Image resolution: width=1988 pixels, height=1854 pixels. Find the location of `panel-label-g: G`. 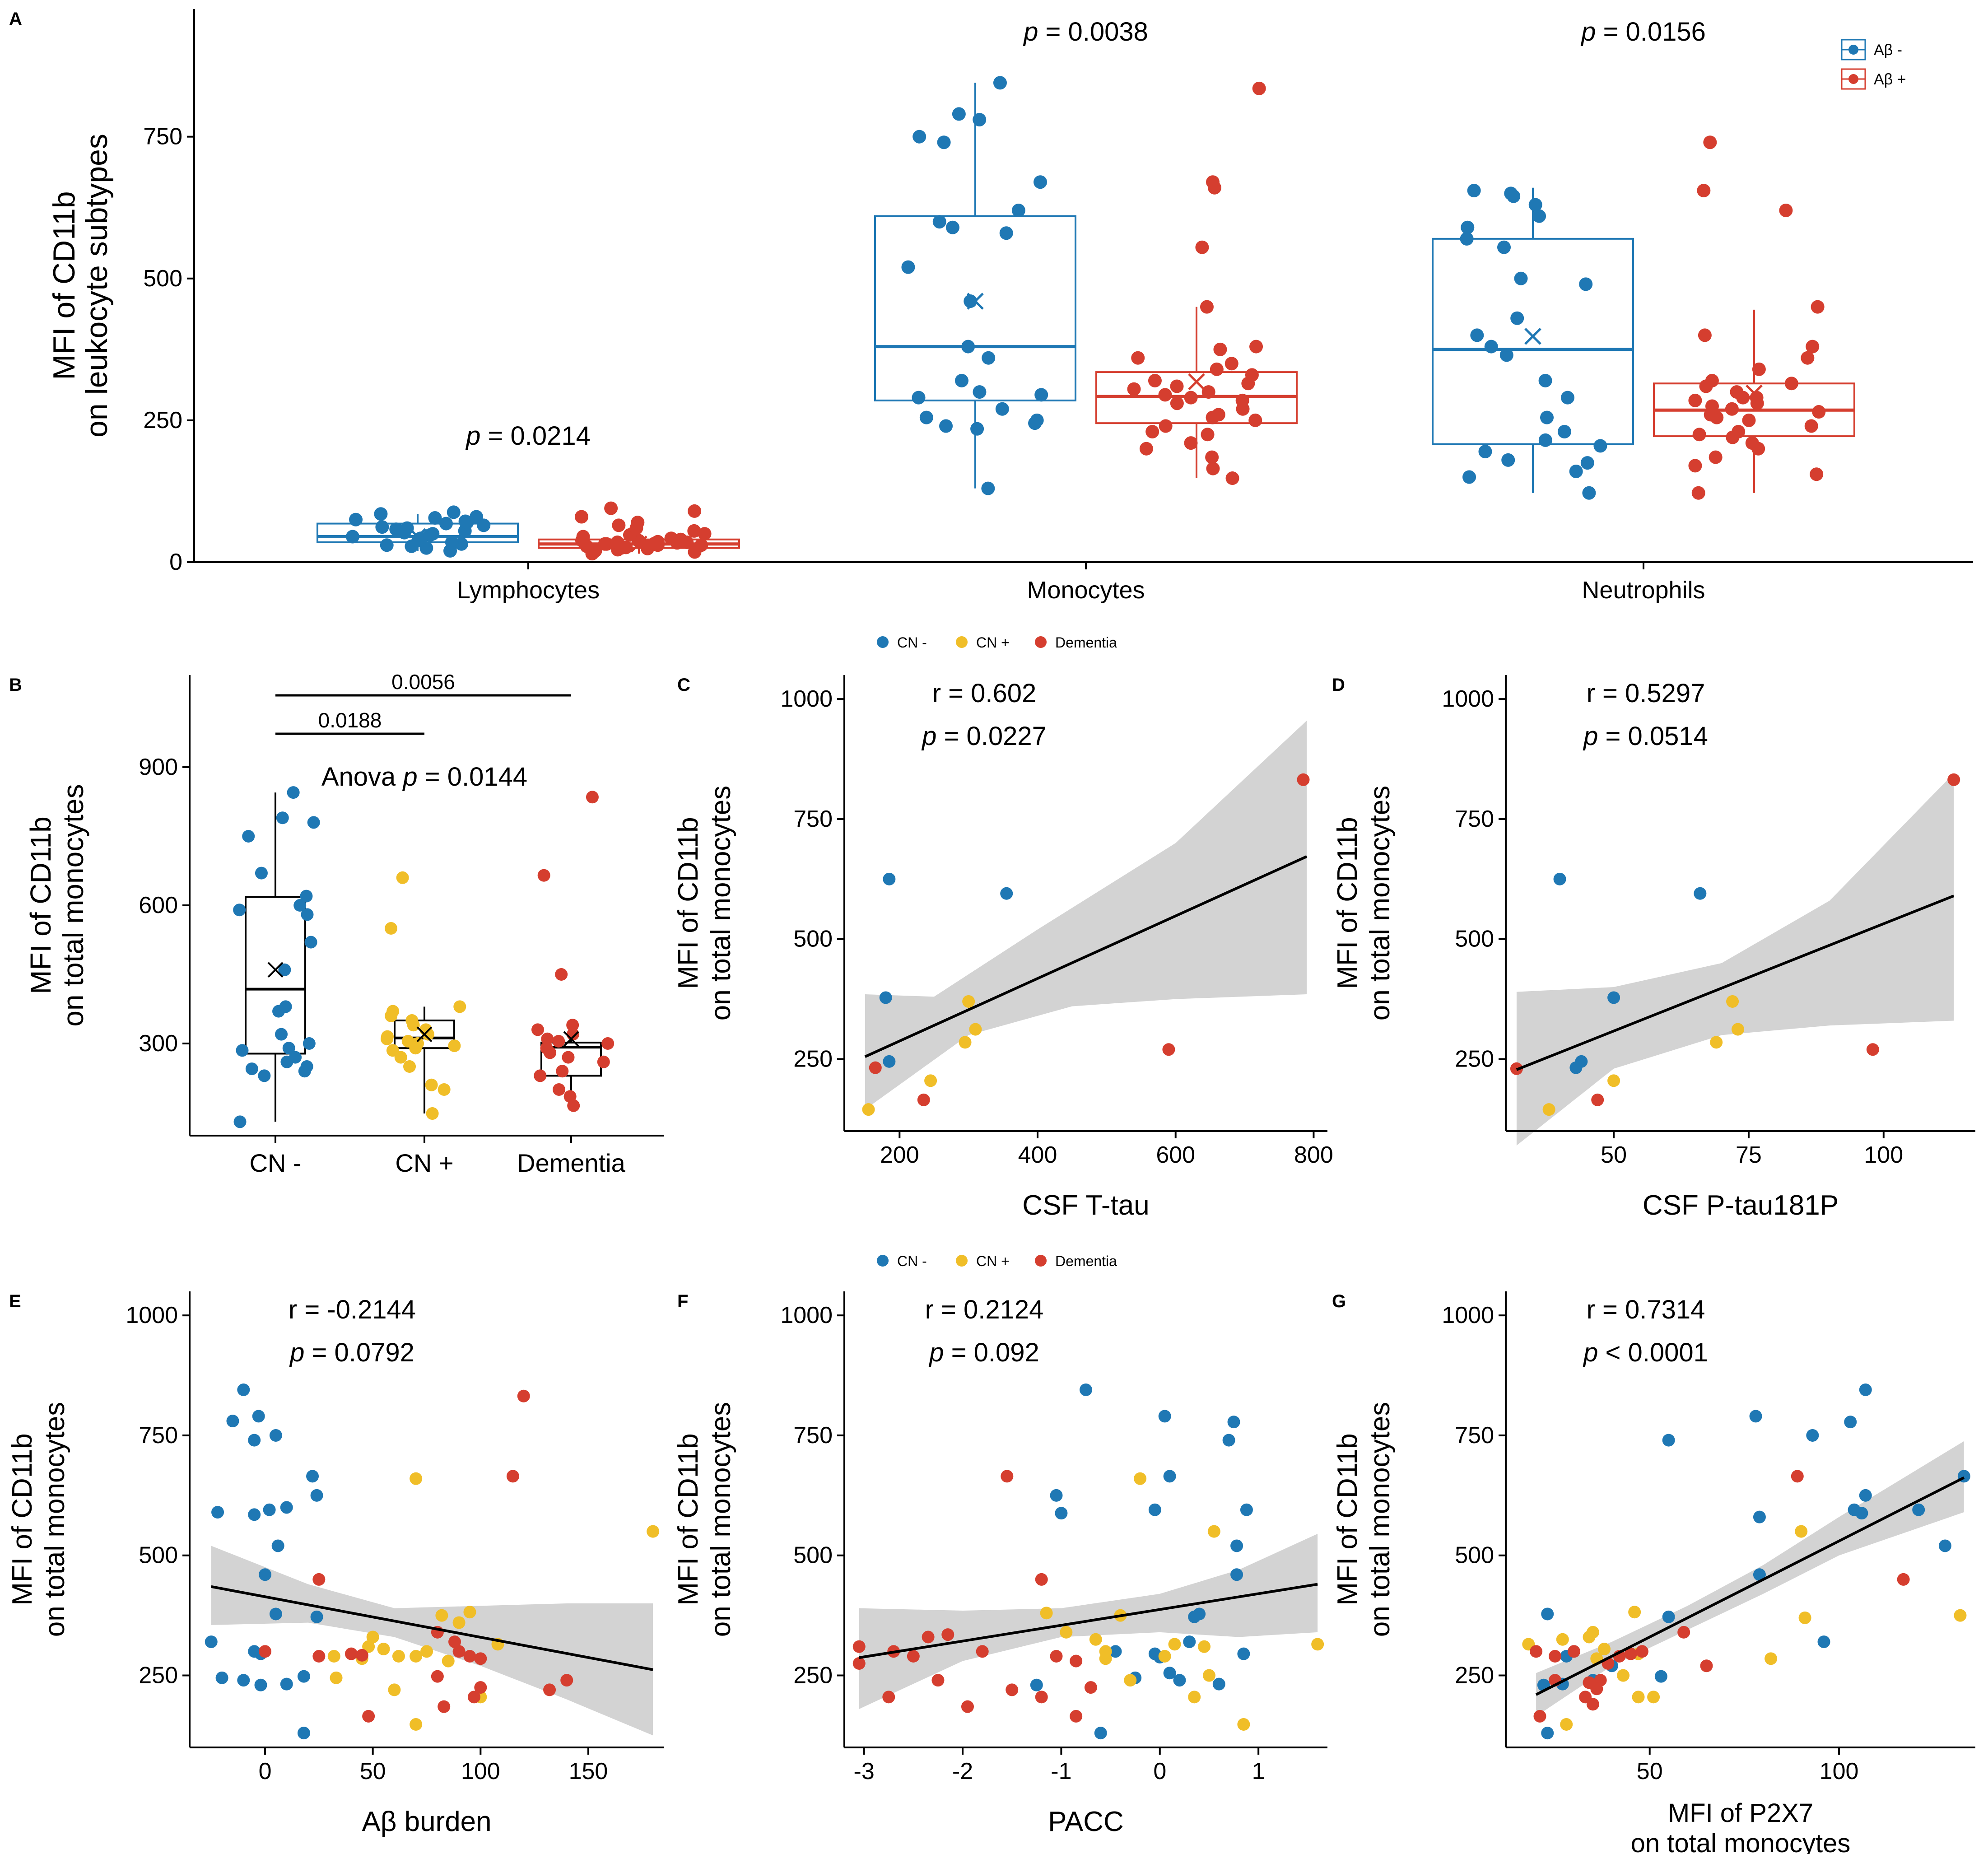

panel-label-g: G is located at coordinates (1339, 1301).